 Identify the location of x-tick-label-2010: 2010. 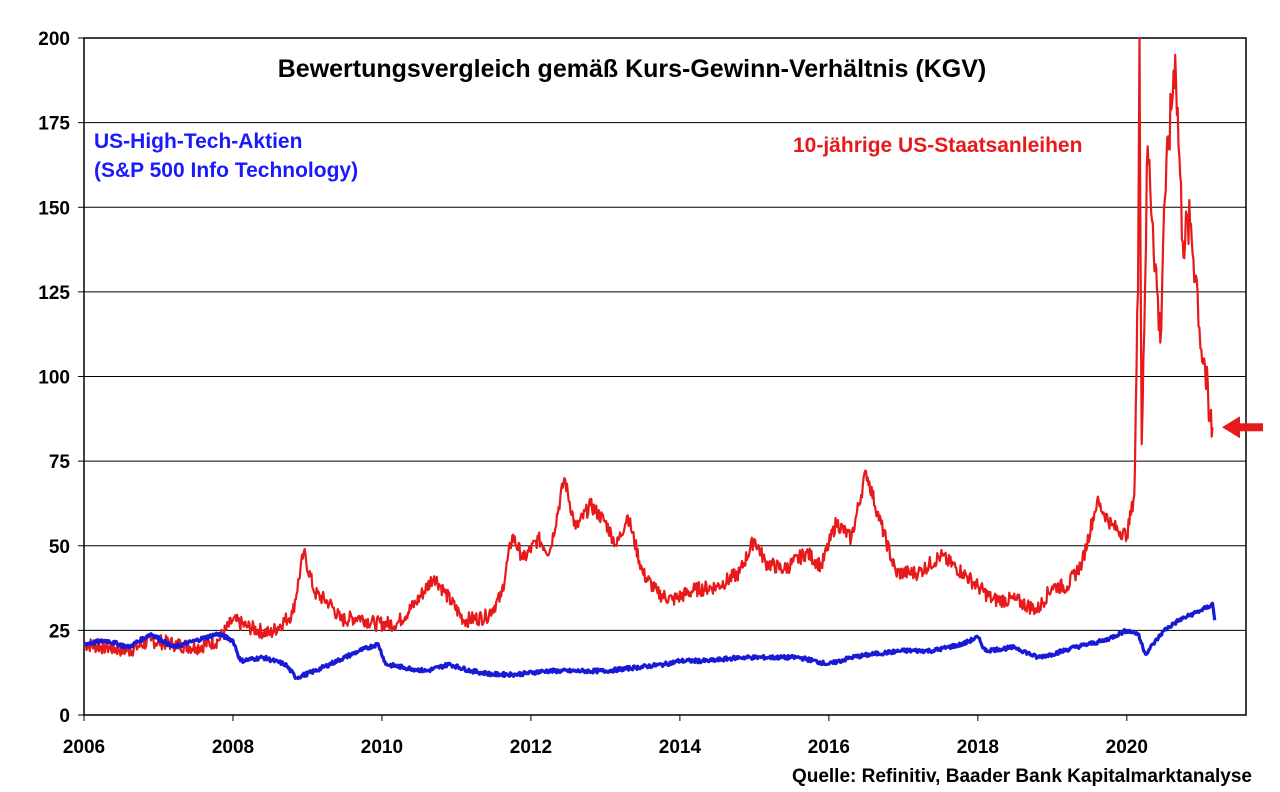
(382, 747).